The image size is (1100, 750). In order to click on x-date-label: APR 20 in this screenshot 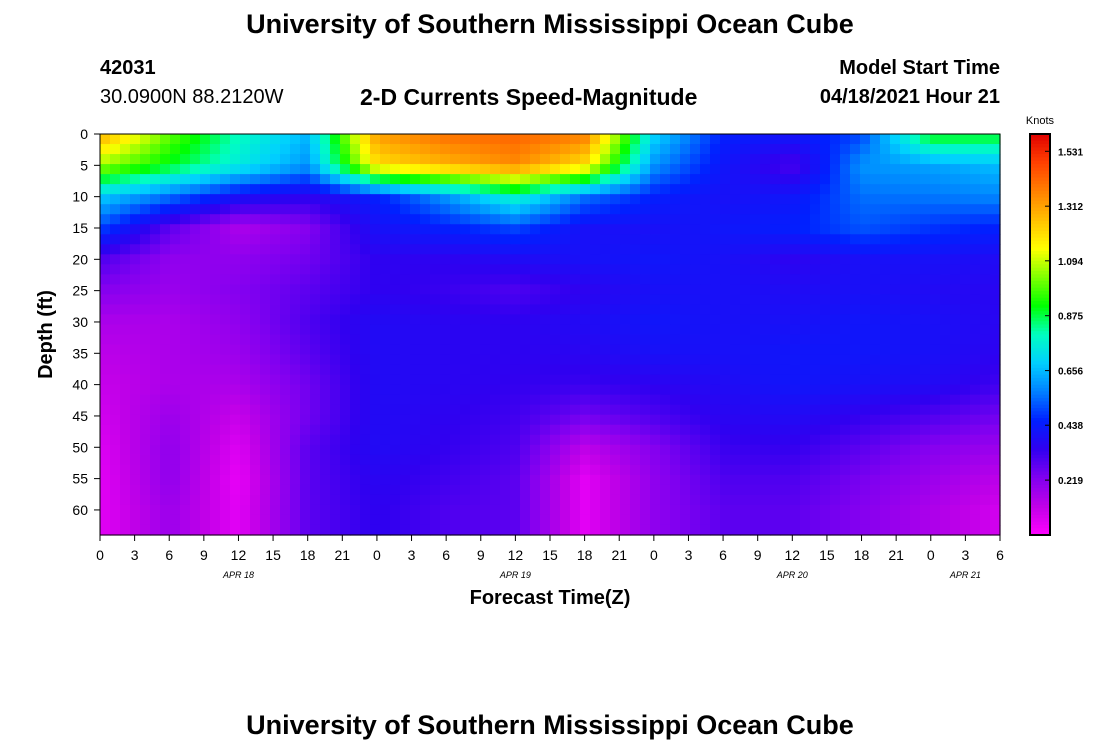, I will do `click(792, 575)`.